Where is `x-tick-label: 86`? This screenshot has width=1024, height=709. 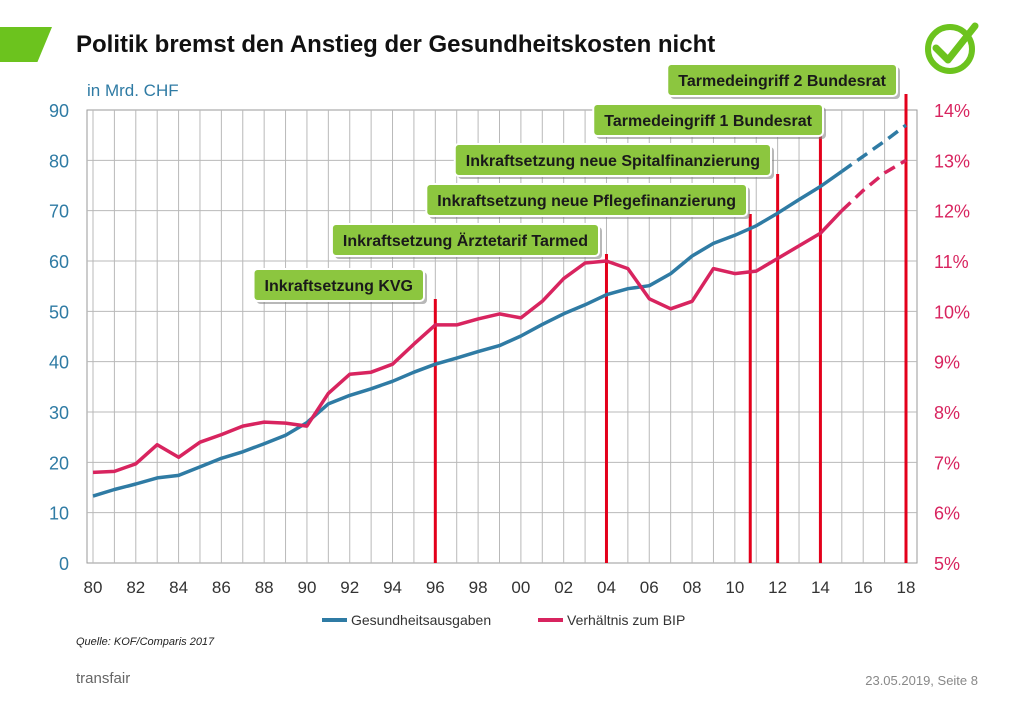
x-tick-label: 86 is located at coordinates (221, 587).